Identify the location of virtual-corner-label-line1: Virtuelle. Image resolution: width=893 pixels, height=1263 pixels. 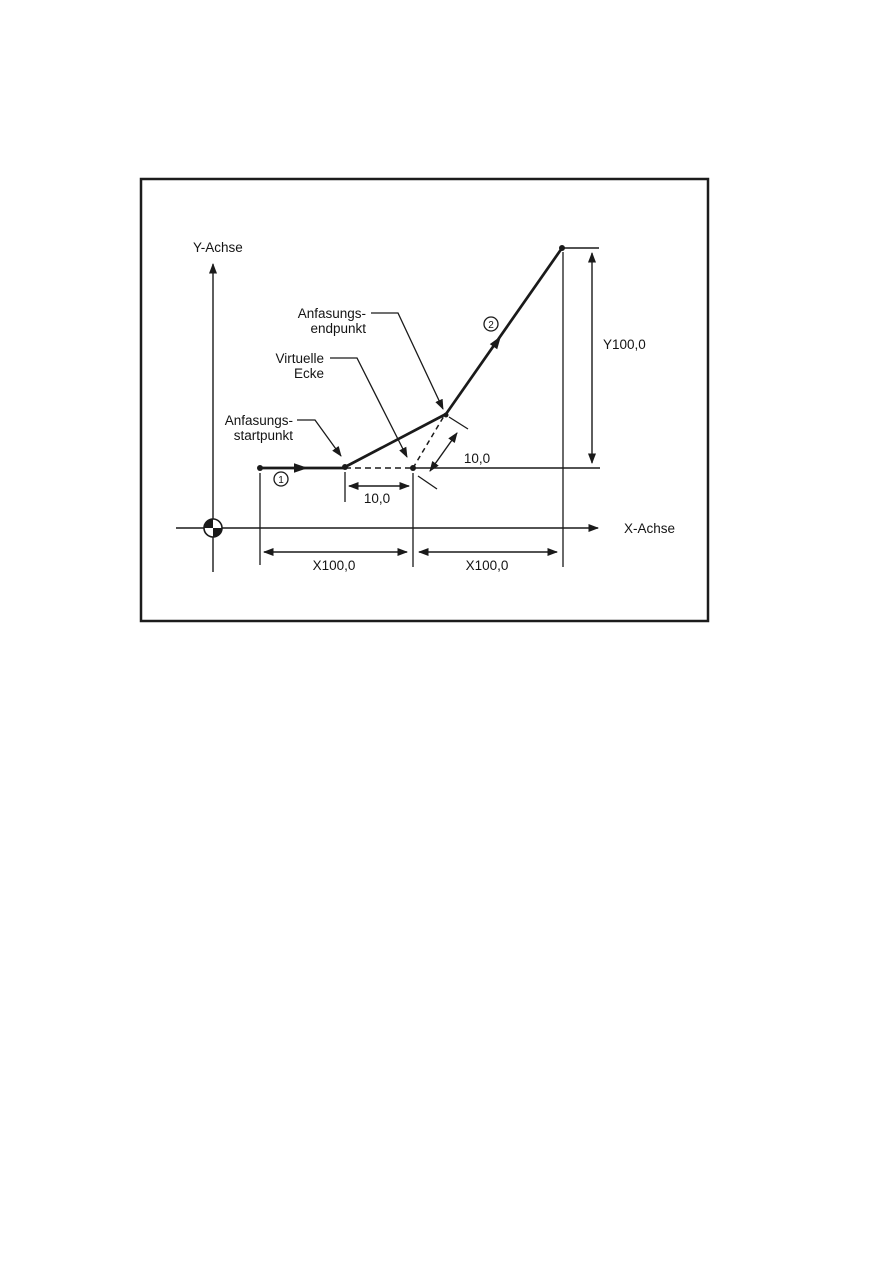
(299, 358).